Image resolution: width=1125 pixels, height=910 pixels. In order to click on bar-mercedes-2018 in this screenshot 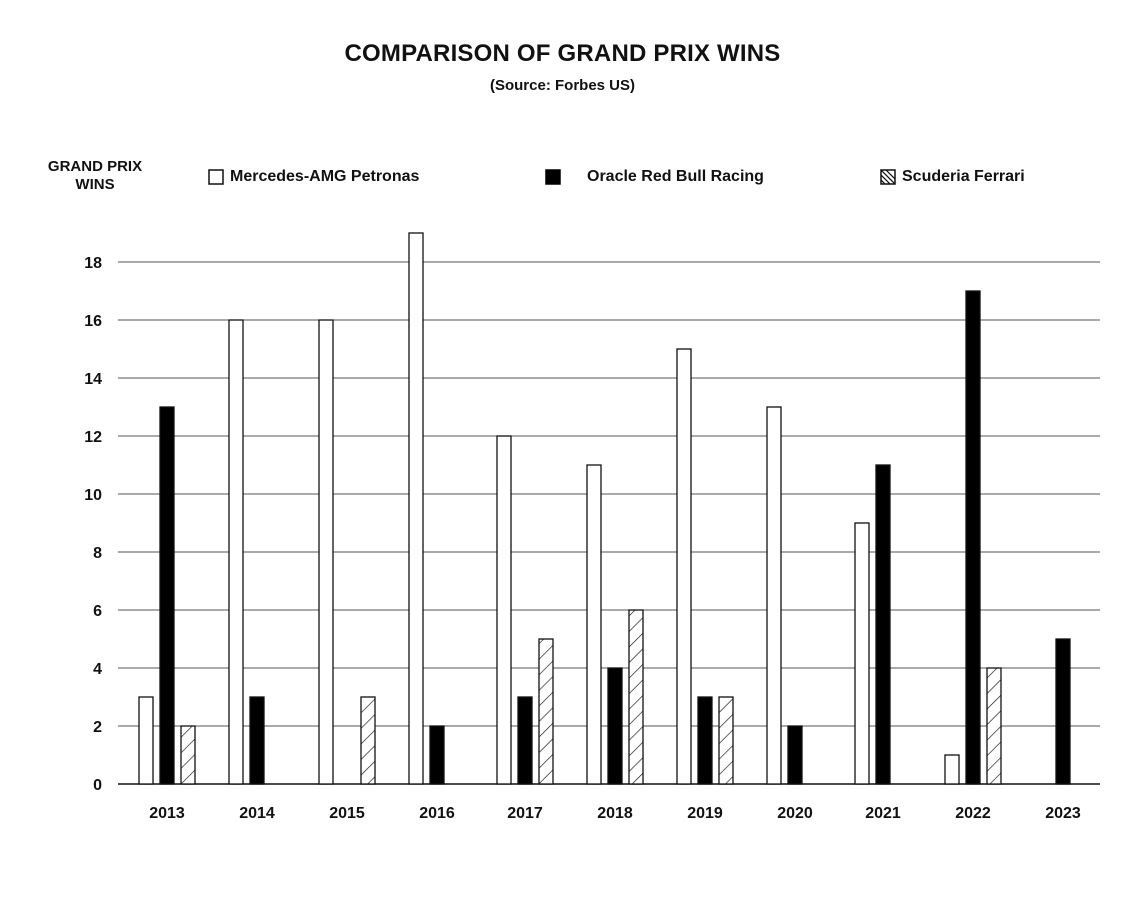, I will do `click(594, 624)`.